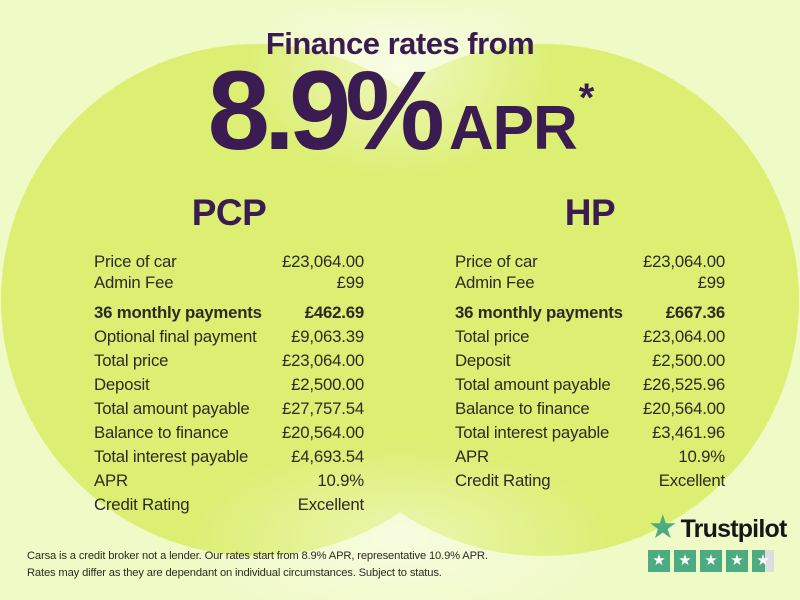 This screenshot has width=800, height=600. Describe the element at coordinates (695, 312) in the screenshot. I see `finance-row-value: £667.36` at that location.